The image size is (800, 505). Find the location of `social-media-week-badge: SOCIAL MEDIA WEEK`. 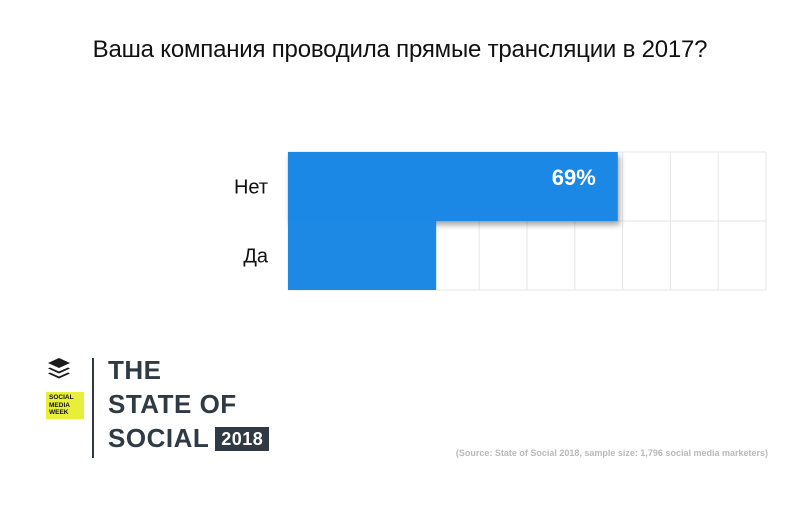

social-media-week-badge: SOCIAL MEDIA WEEK is located at coordinates (65, 405).